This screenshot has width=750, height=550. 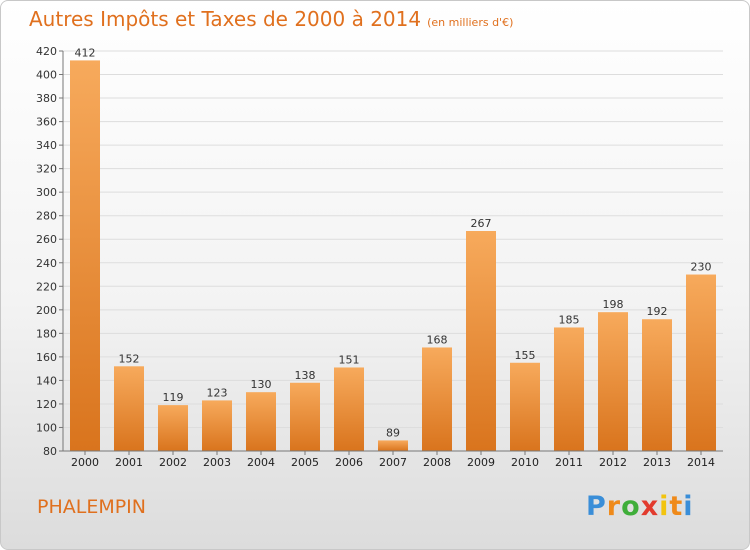 What do you see at coordinates (481, 223) in the screenshot?
I see `data-label: 267` at bounding box center [481, 223].